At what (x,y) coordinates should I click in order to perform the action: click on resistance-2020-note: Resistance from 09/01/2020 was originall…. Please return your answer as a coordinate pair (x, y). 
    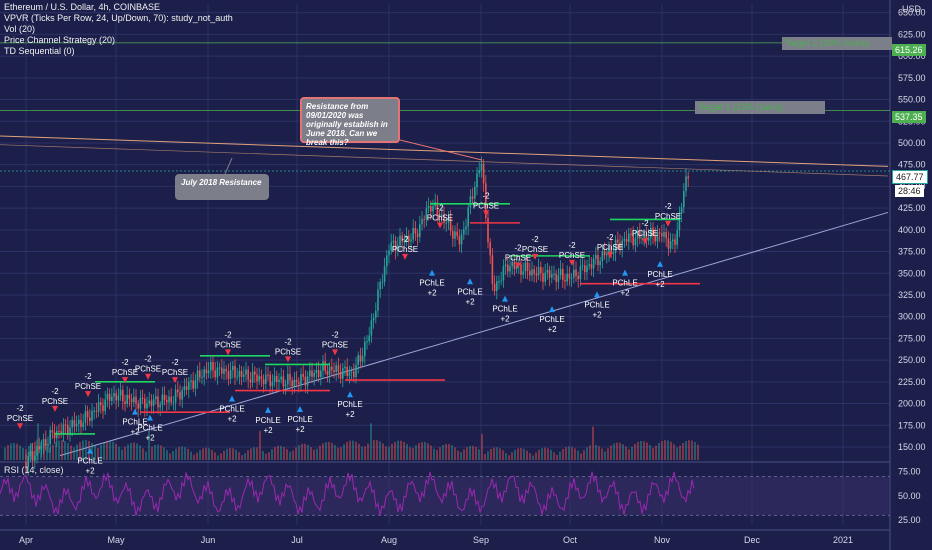
    Looking at the image, I should click on (350, 122).